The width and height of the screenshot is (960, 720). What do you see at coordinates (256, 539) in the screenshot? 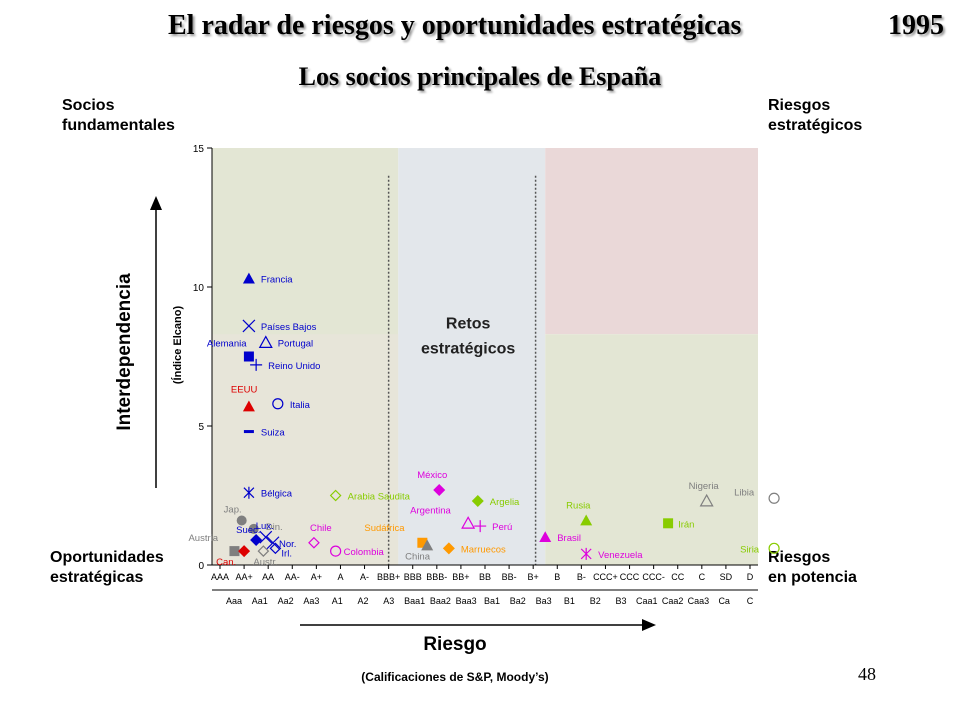
I see `point-suec--marker` at bounding box center [256, 539].